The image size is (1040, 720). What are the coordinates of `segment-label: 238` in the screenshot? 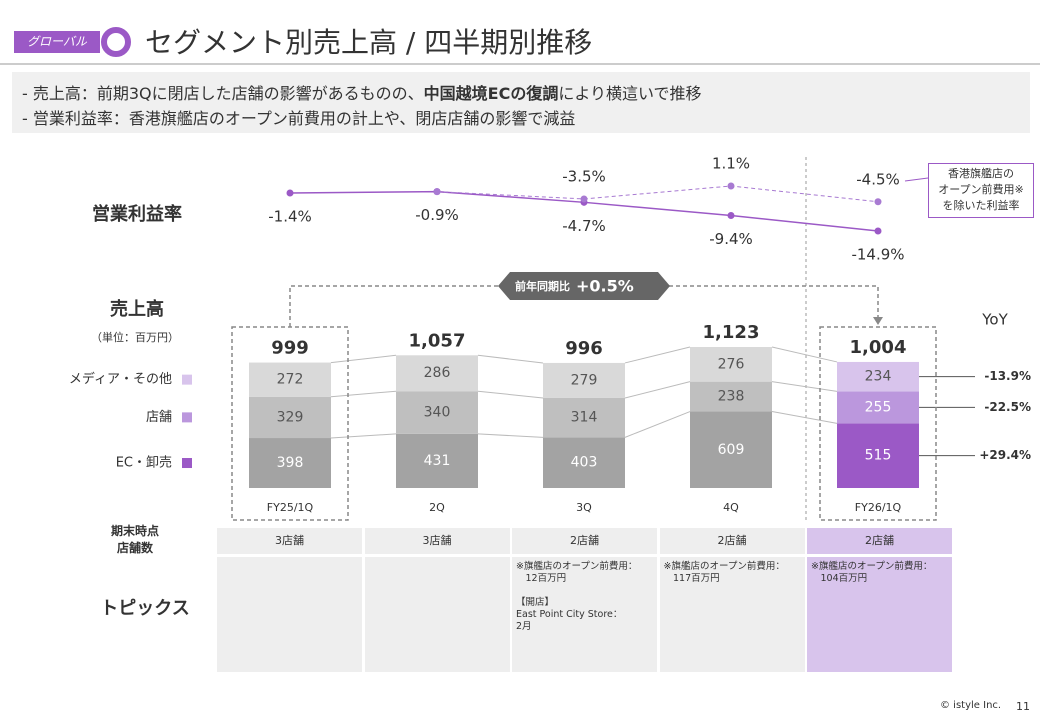 It's located at (731, 397).